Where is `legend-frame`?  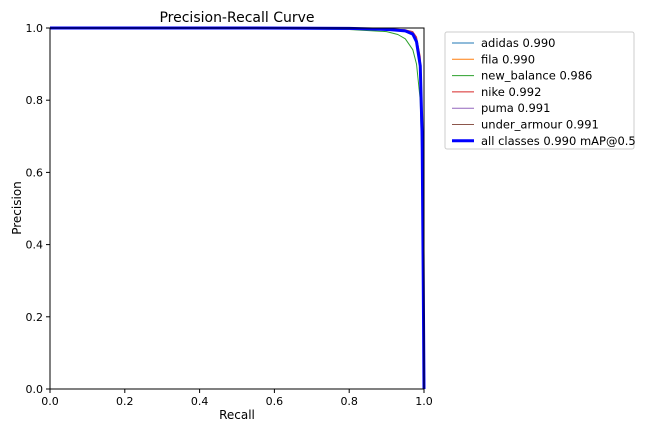 legend-frame is located at coordinates (539, 90).